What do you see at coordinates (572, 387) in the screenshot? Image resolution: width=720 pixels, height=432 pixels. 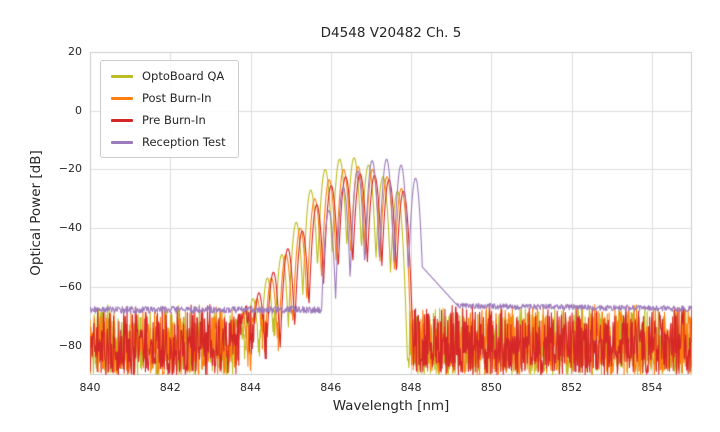 I see `x-tick-label: 852` at bounding box center [572, 387].